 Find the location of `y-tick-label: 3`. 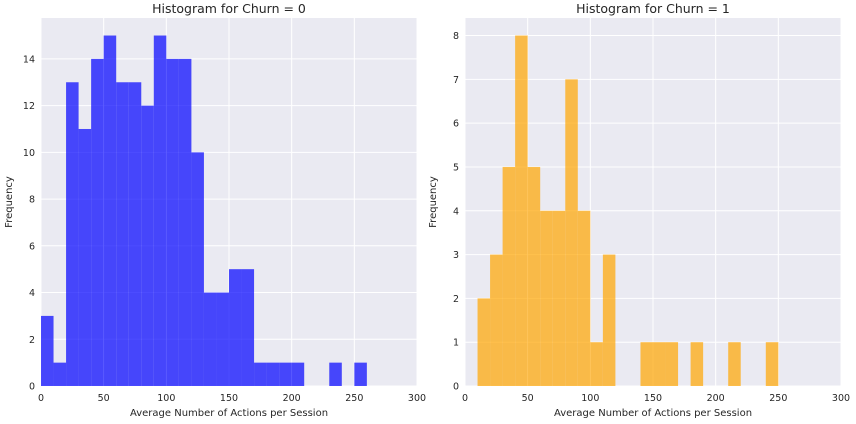

y-tick-label: 3 is located at coordinates (456, 255).